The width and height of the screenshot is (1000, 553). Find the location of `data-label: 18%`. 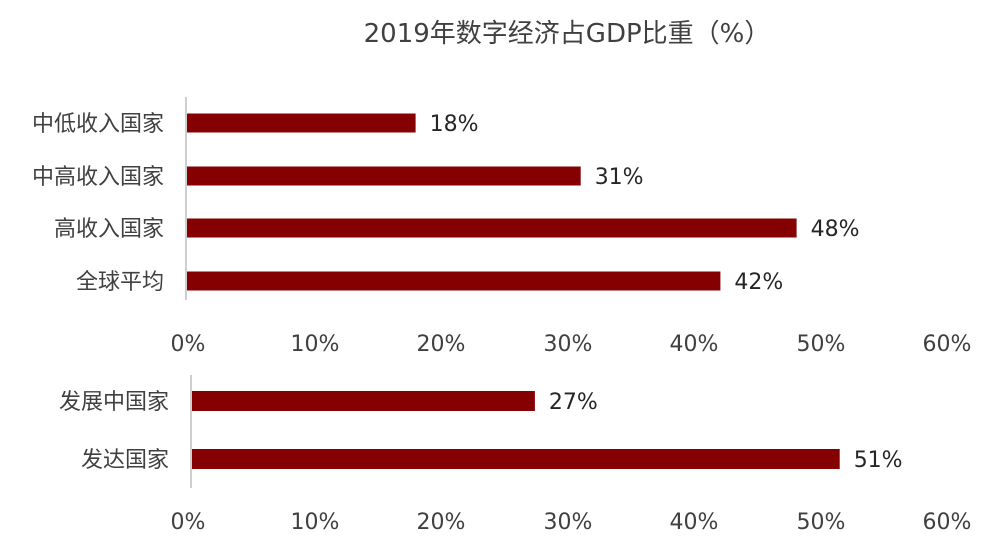

data-label: 18% is located at coordinates (454, 124).